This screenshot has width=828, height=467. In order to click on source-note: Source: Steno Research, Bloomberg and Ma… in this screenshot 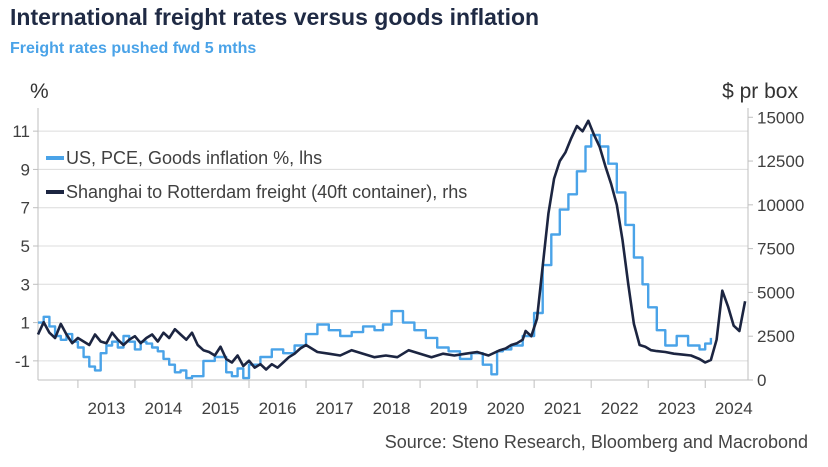, I will do `click(596, 442)`.